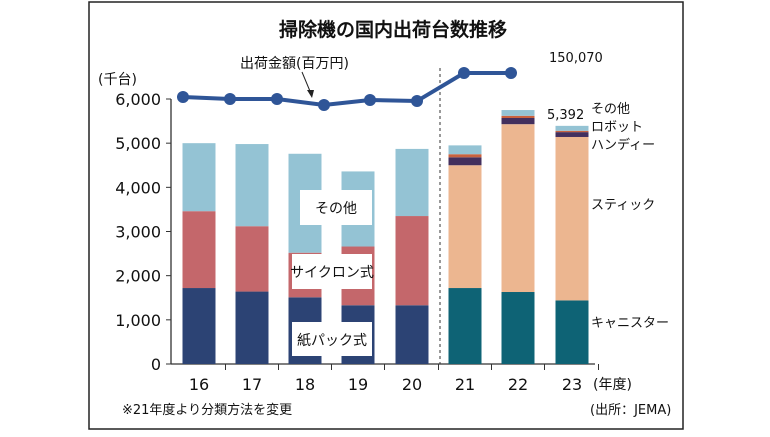 The width and height of the screenshot is (770, 437). What do you see at coordinates (630, 410) in the screenshot?
I see `source-label: (出所：JEMA)` at bounding box center [630, 410].